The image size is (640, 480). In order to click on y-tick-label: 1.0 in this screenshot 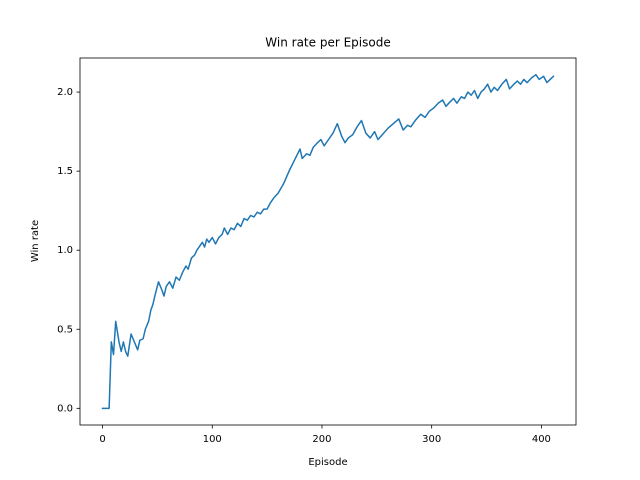, I will do `click(65, 250)`.